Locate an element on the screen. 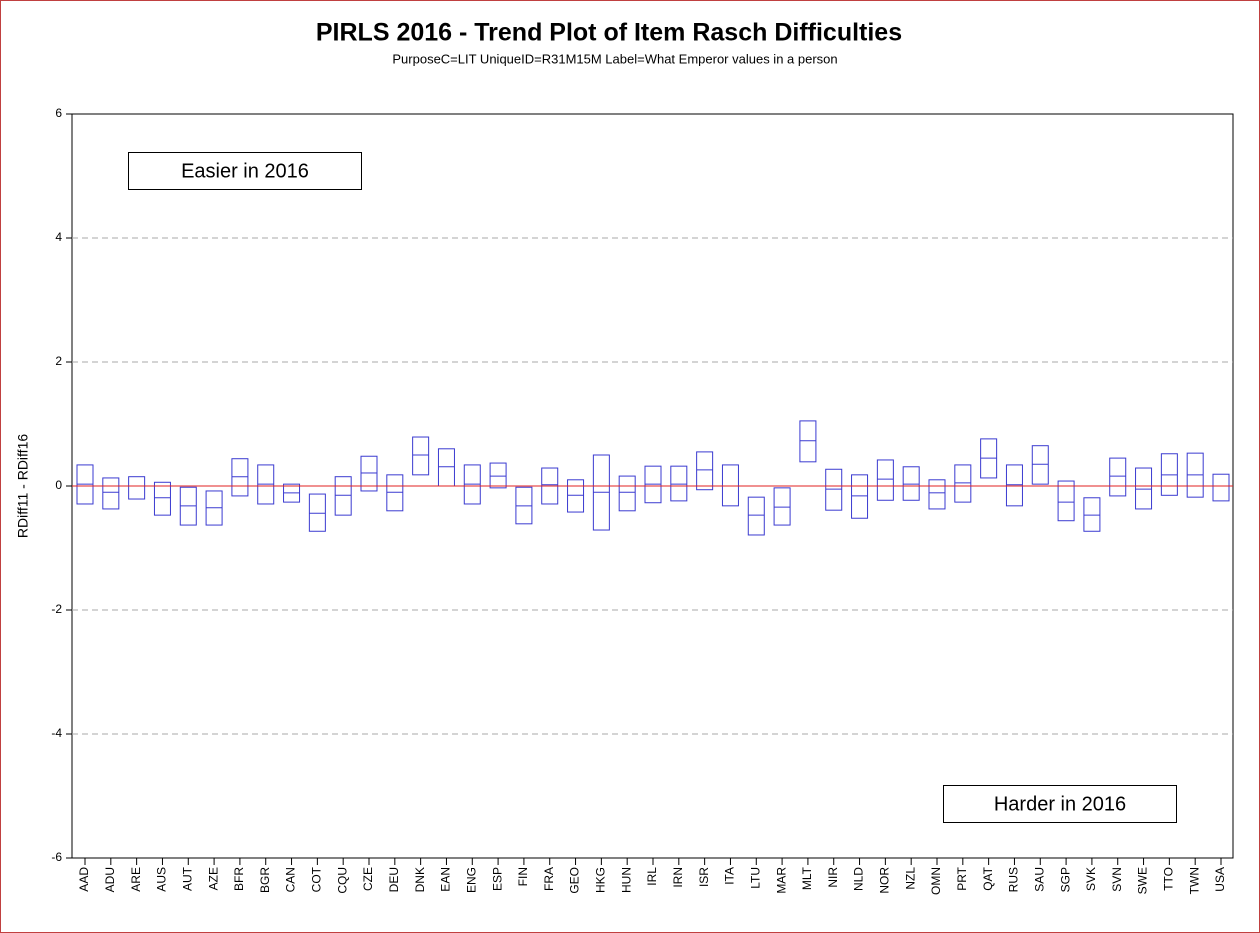 Image resolution: width=1260 pixels, height=933 pixels. x-tick-label: GEO is located at coordinates (575, 880).